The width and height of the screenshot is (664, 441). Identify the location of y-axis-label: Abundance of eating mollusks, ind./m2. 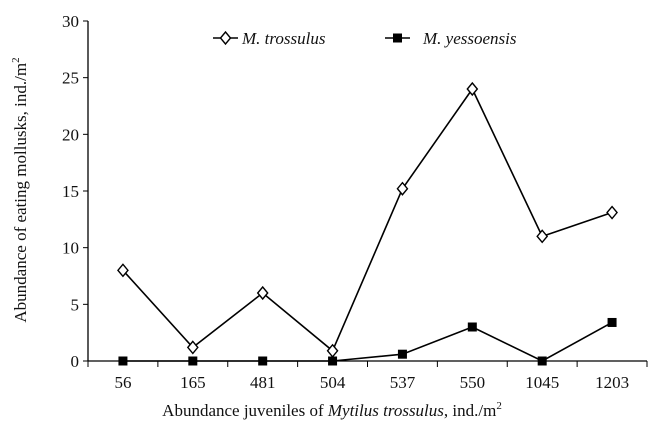
(20, 189).